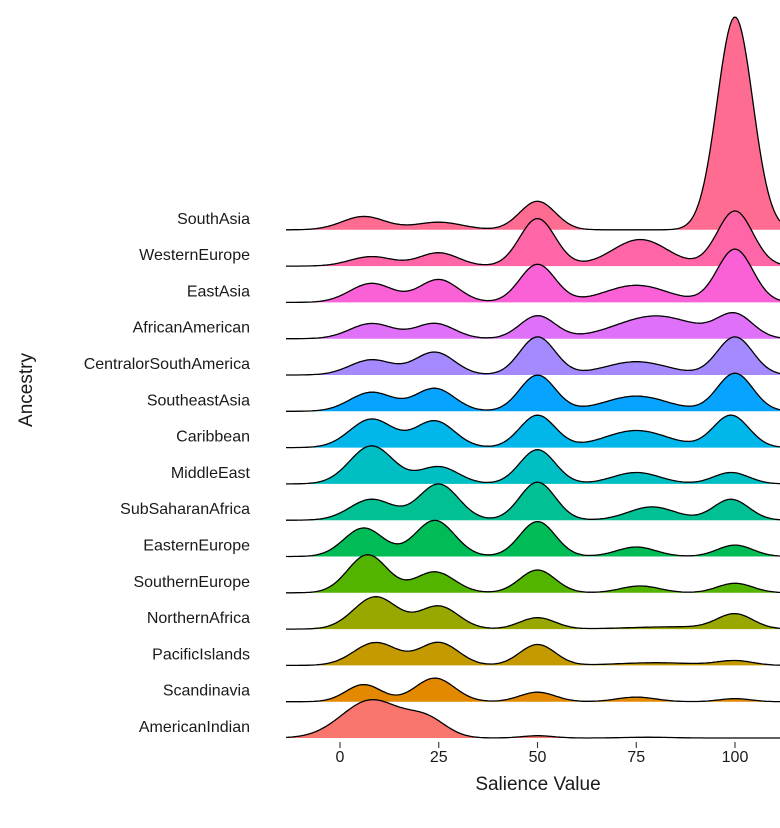  I want to click on x-tick-label-0: 0, so click(340, 757).